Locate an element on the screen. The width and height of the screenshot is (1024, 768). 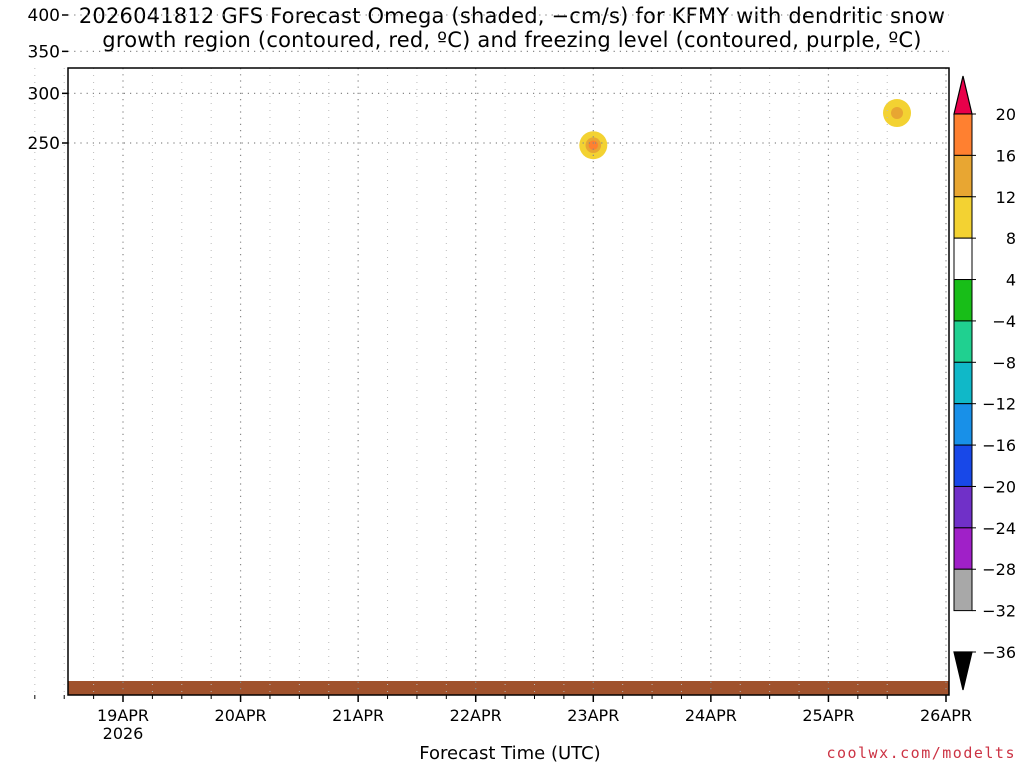
colorbar-label: 12 is located at coordinates (1006, 197).